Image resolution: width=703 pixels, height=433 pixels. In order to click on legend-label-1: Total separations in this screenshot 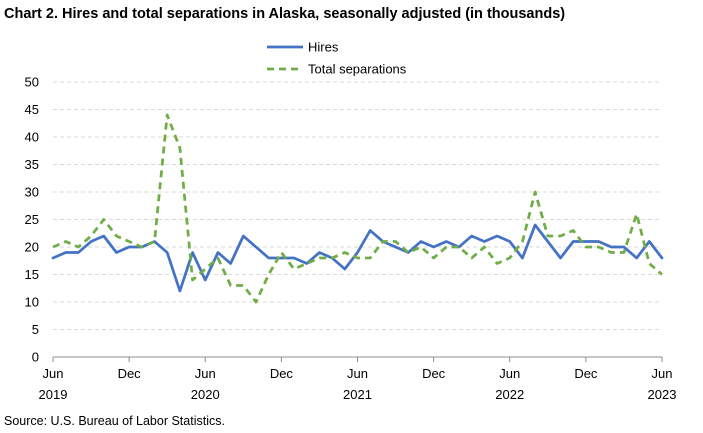, I will do `click(357, 69)`.